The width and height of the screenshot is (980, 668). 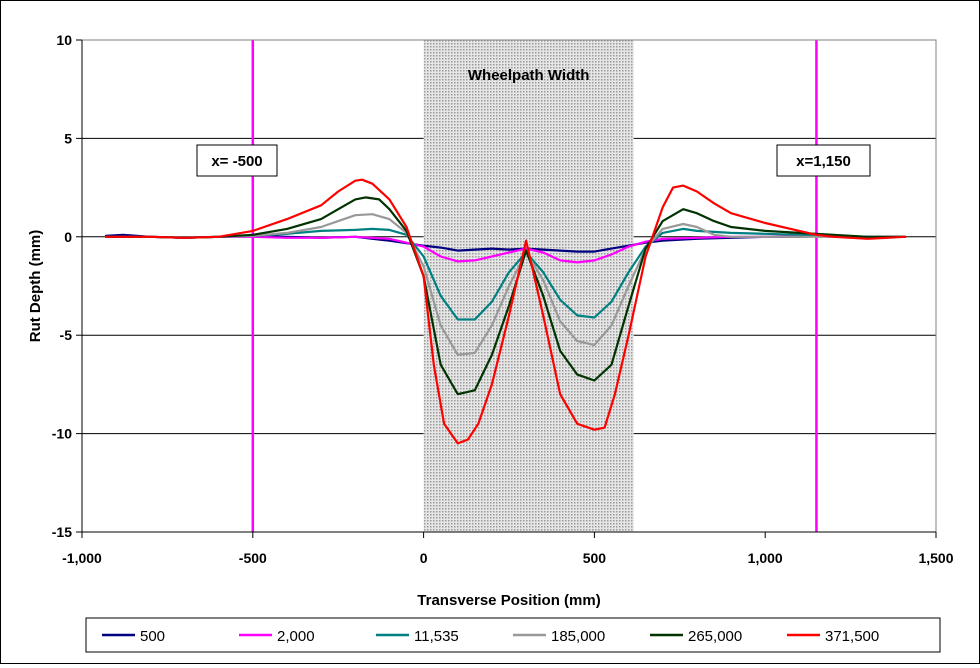 I want to click on legend-label: 185,000, so click(x=578, y=636).